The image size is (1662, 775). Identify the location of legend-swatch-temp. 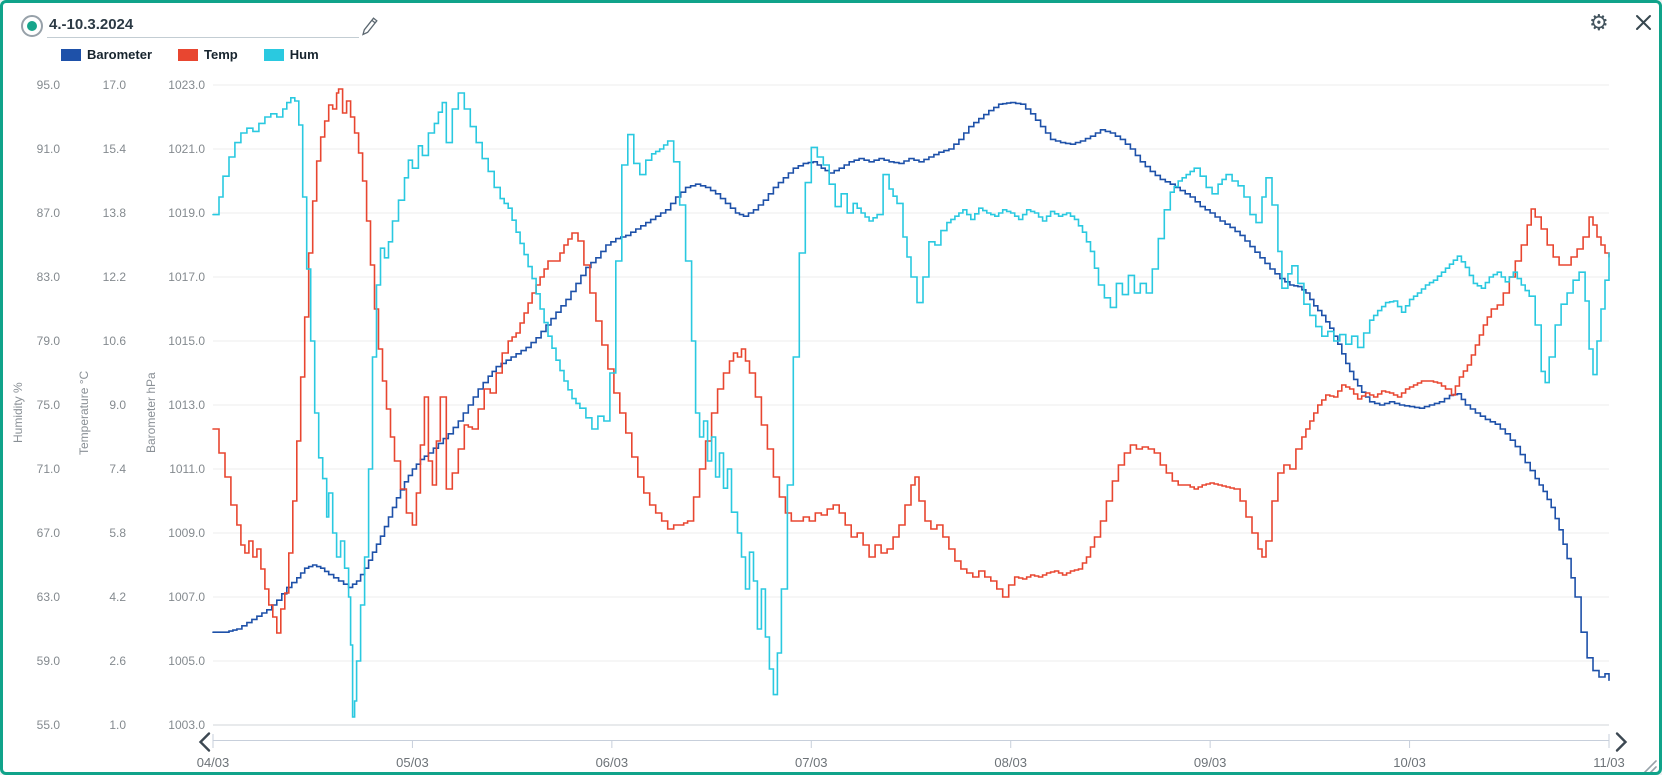
(188, 54).